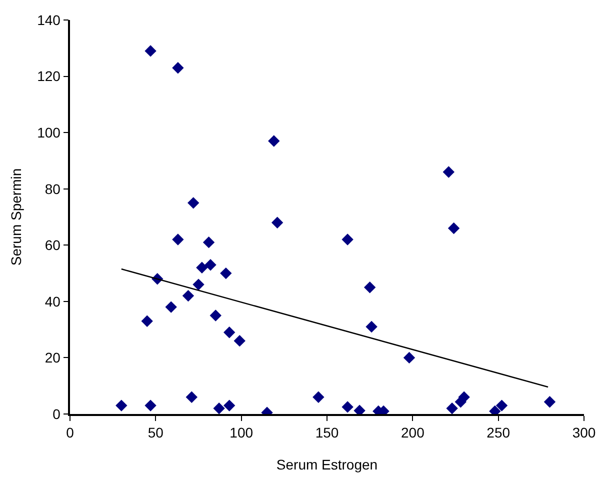 This screenshot has width=604, height=502. What do you see at coordinates (242, 432) in the screenshot?
I see `x-tick-label: 100` at bounding box center [242, 432].